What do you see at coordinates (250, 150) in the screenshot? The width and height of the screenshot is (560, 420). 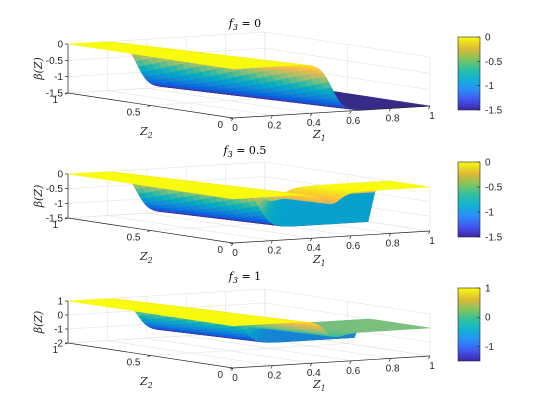 I see `title-rest: = 0.5` at bounding box center [250, 150].